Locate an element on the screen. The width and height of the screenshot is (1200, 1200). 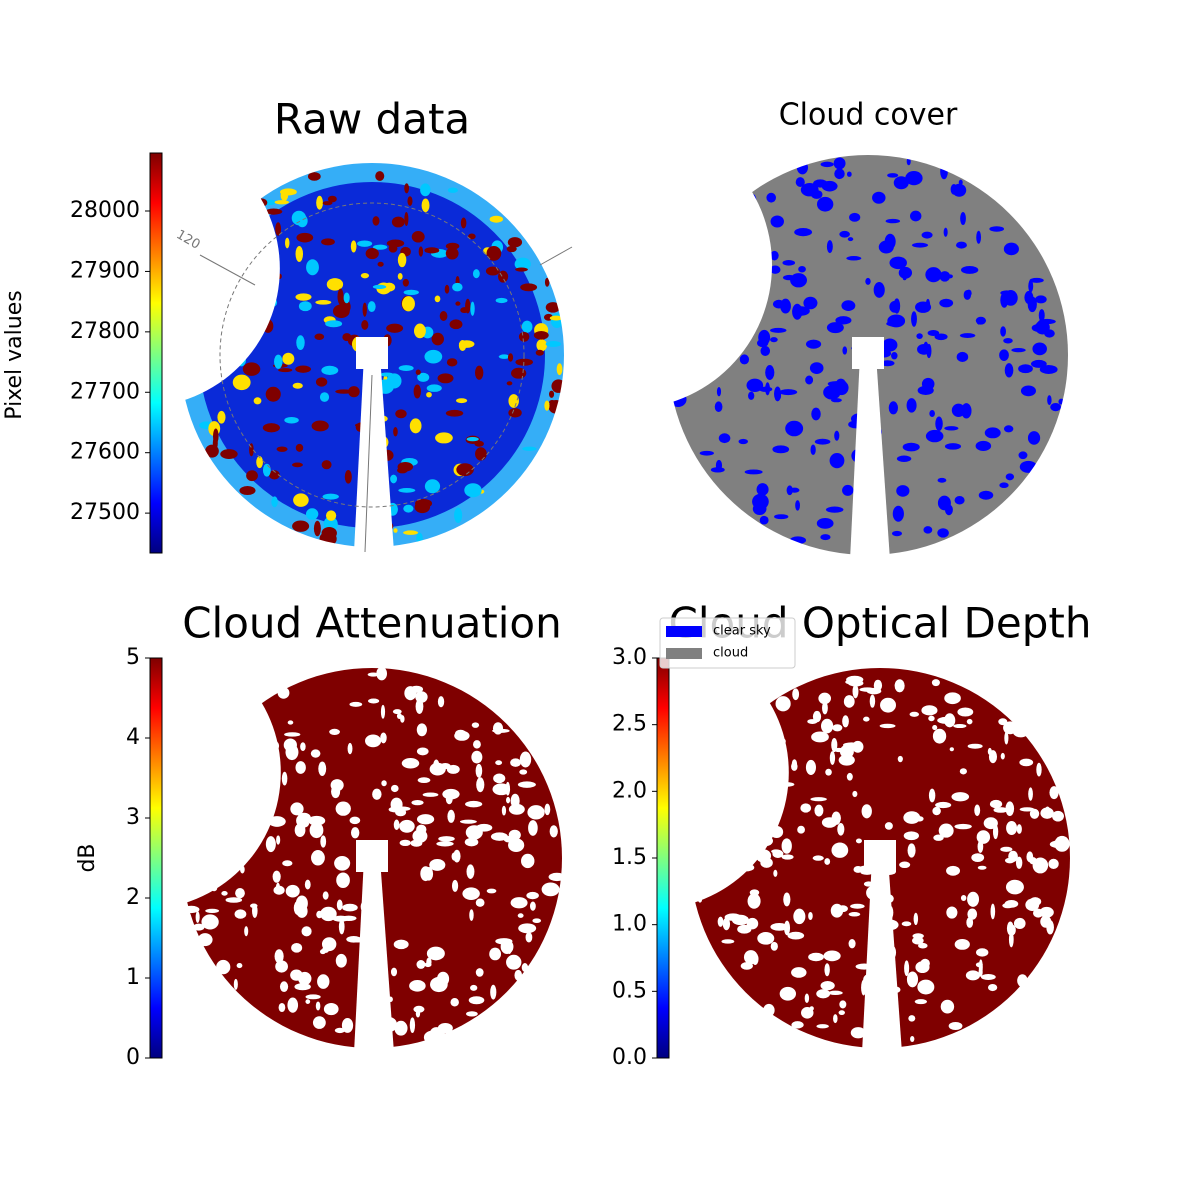
colorbar-tick-label: 27600 is located at coordinates (105, 452).